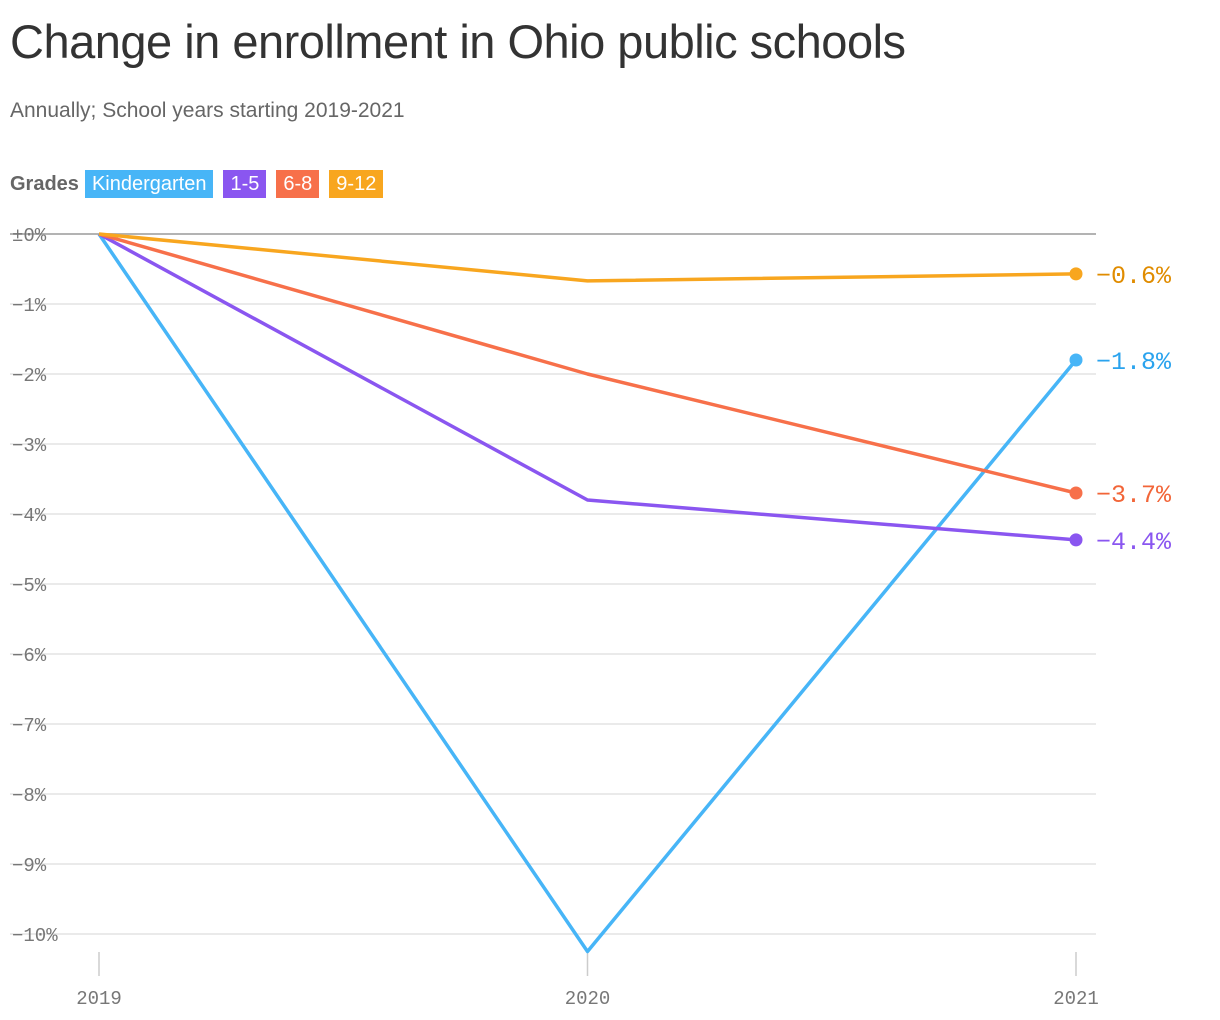 This screenshot has width=1220, height=1020. I want to click on y-tick-label: −8%, so click(29, 796).